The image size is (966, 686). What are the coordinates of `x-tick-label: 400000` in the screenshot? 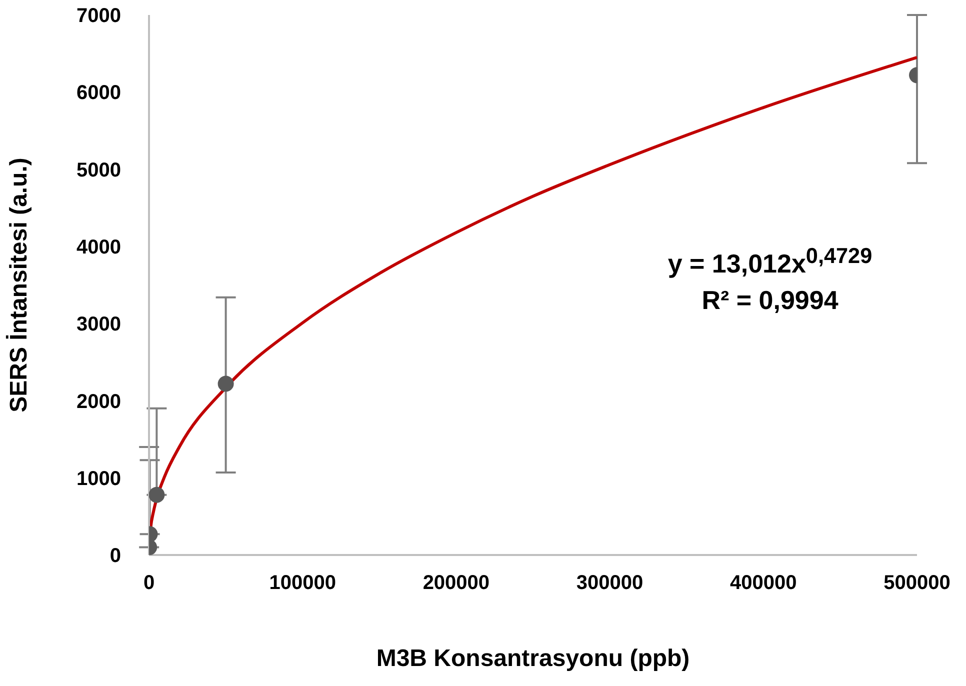 It's located at (763, 583).